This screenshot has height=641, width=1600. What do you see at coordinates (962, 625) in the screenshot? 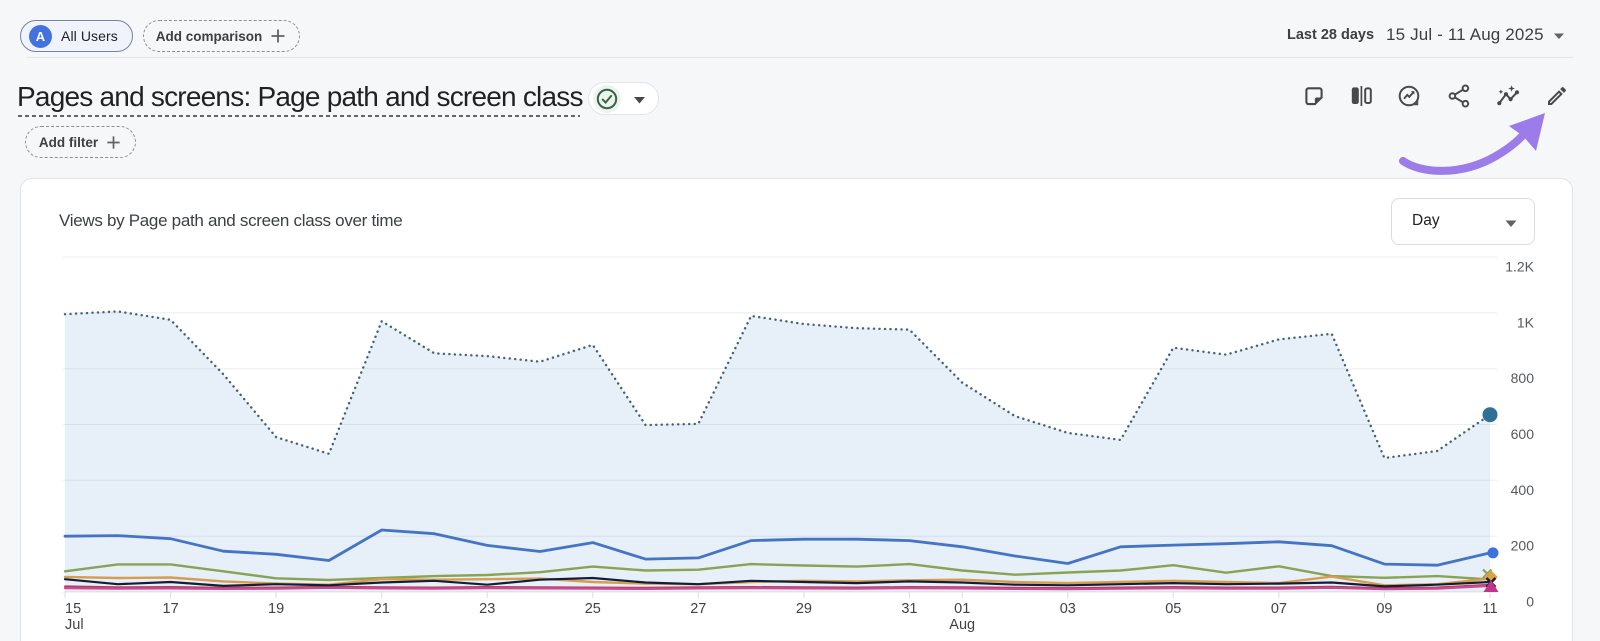
I see `svg-text: Aug` at bounding box center [962, 625].